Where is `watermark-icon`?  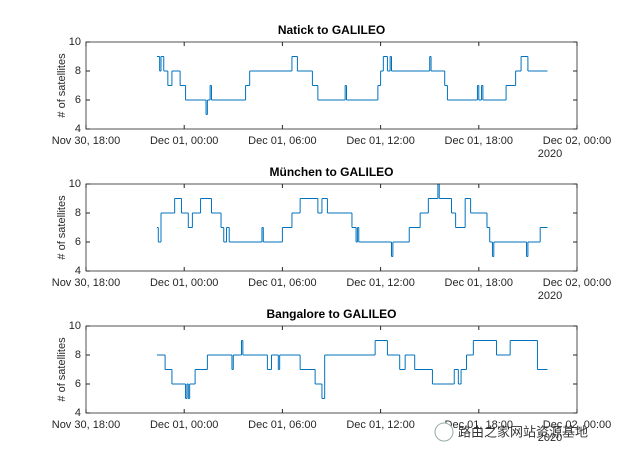 watermark-icon is located at coordinates (444, 432).